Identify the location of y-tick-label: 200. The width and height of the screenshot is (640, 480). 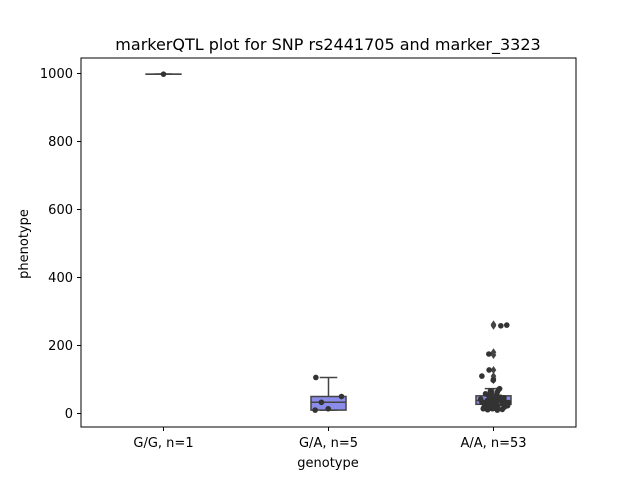
(60, 346).